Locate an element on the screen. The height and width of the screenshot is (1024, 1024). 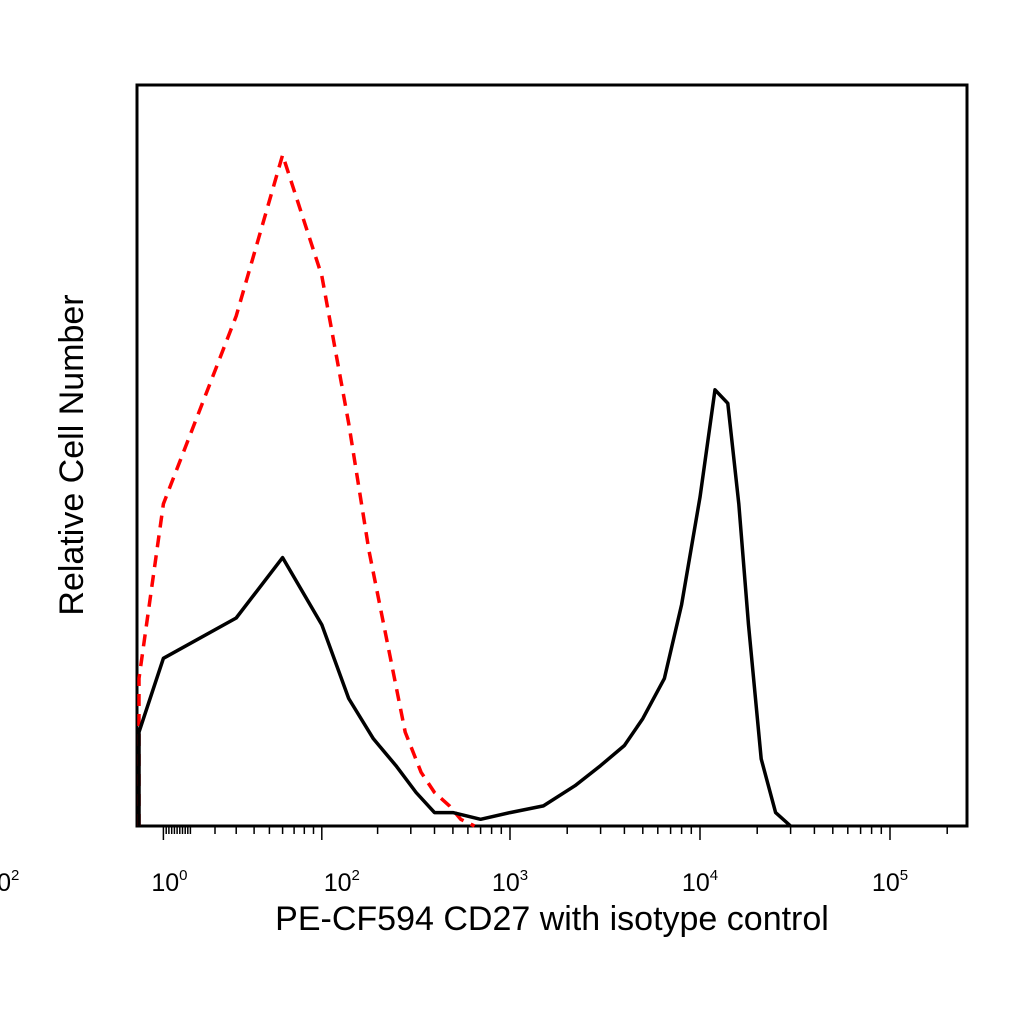
x-tick-label: 10⁰ is located at coordinates (169, 882).